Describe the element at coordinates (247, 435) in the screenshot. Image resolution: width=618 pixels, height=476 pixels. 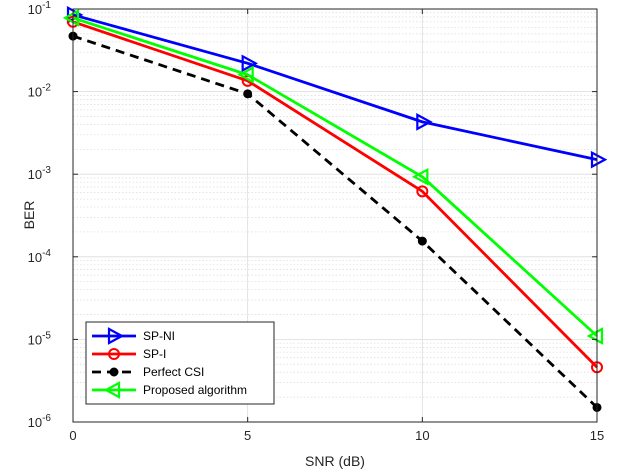
I see `x-tick-label: 5` at that location.